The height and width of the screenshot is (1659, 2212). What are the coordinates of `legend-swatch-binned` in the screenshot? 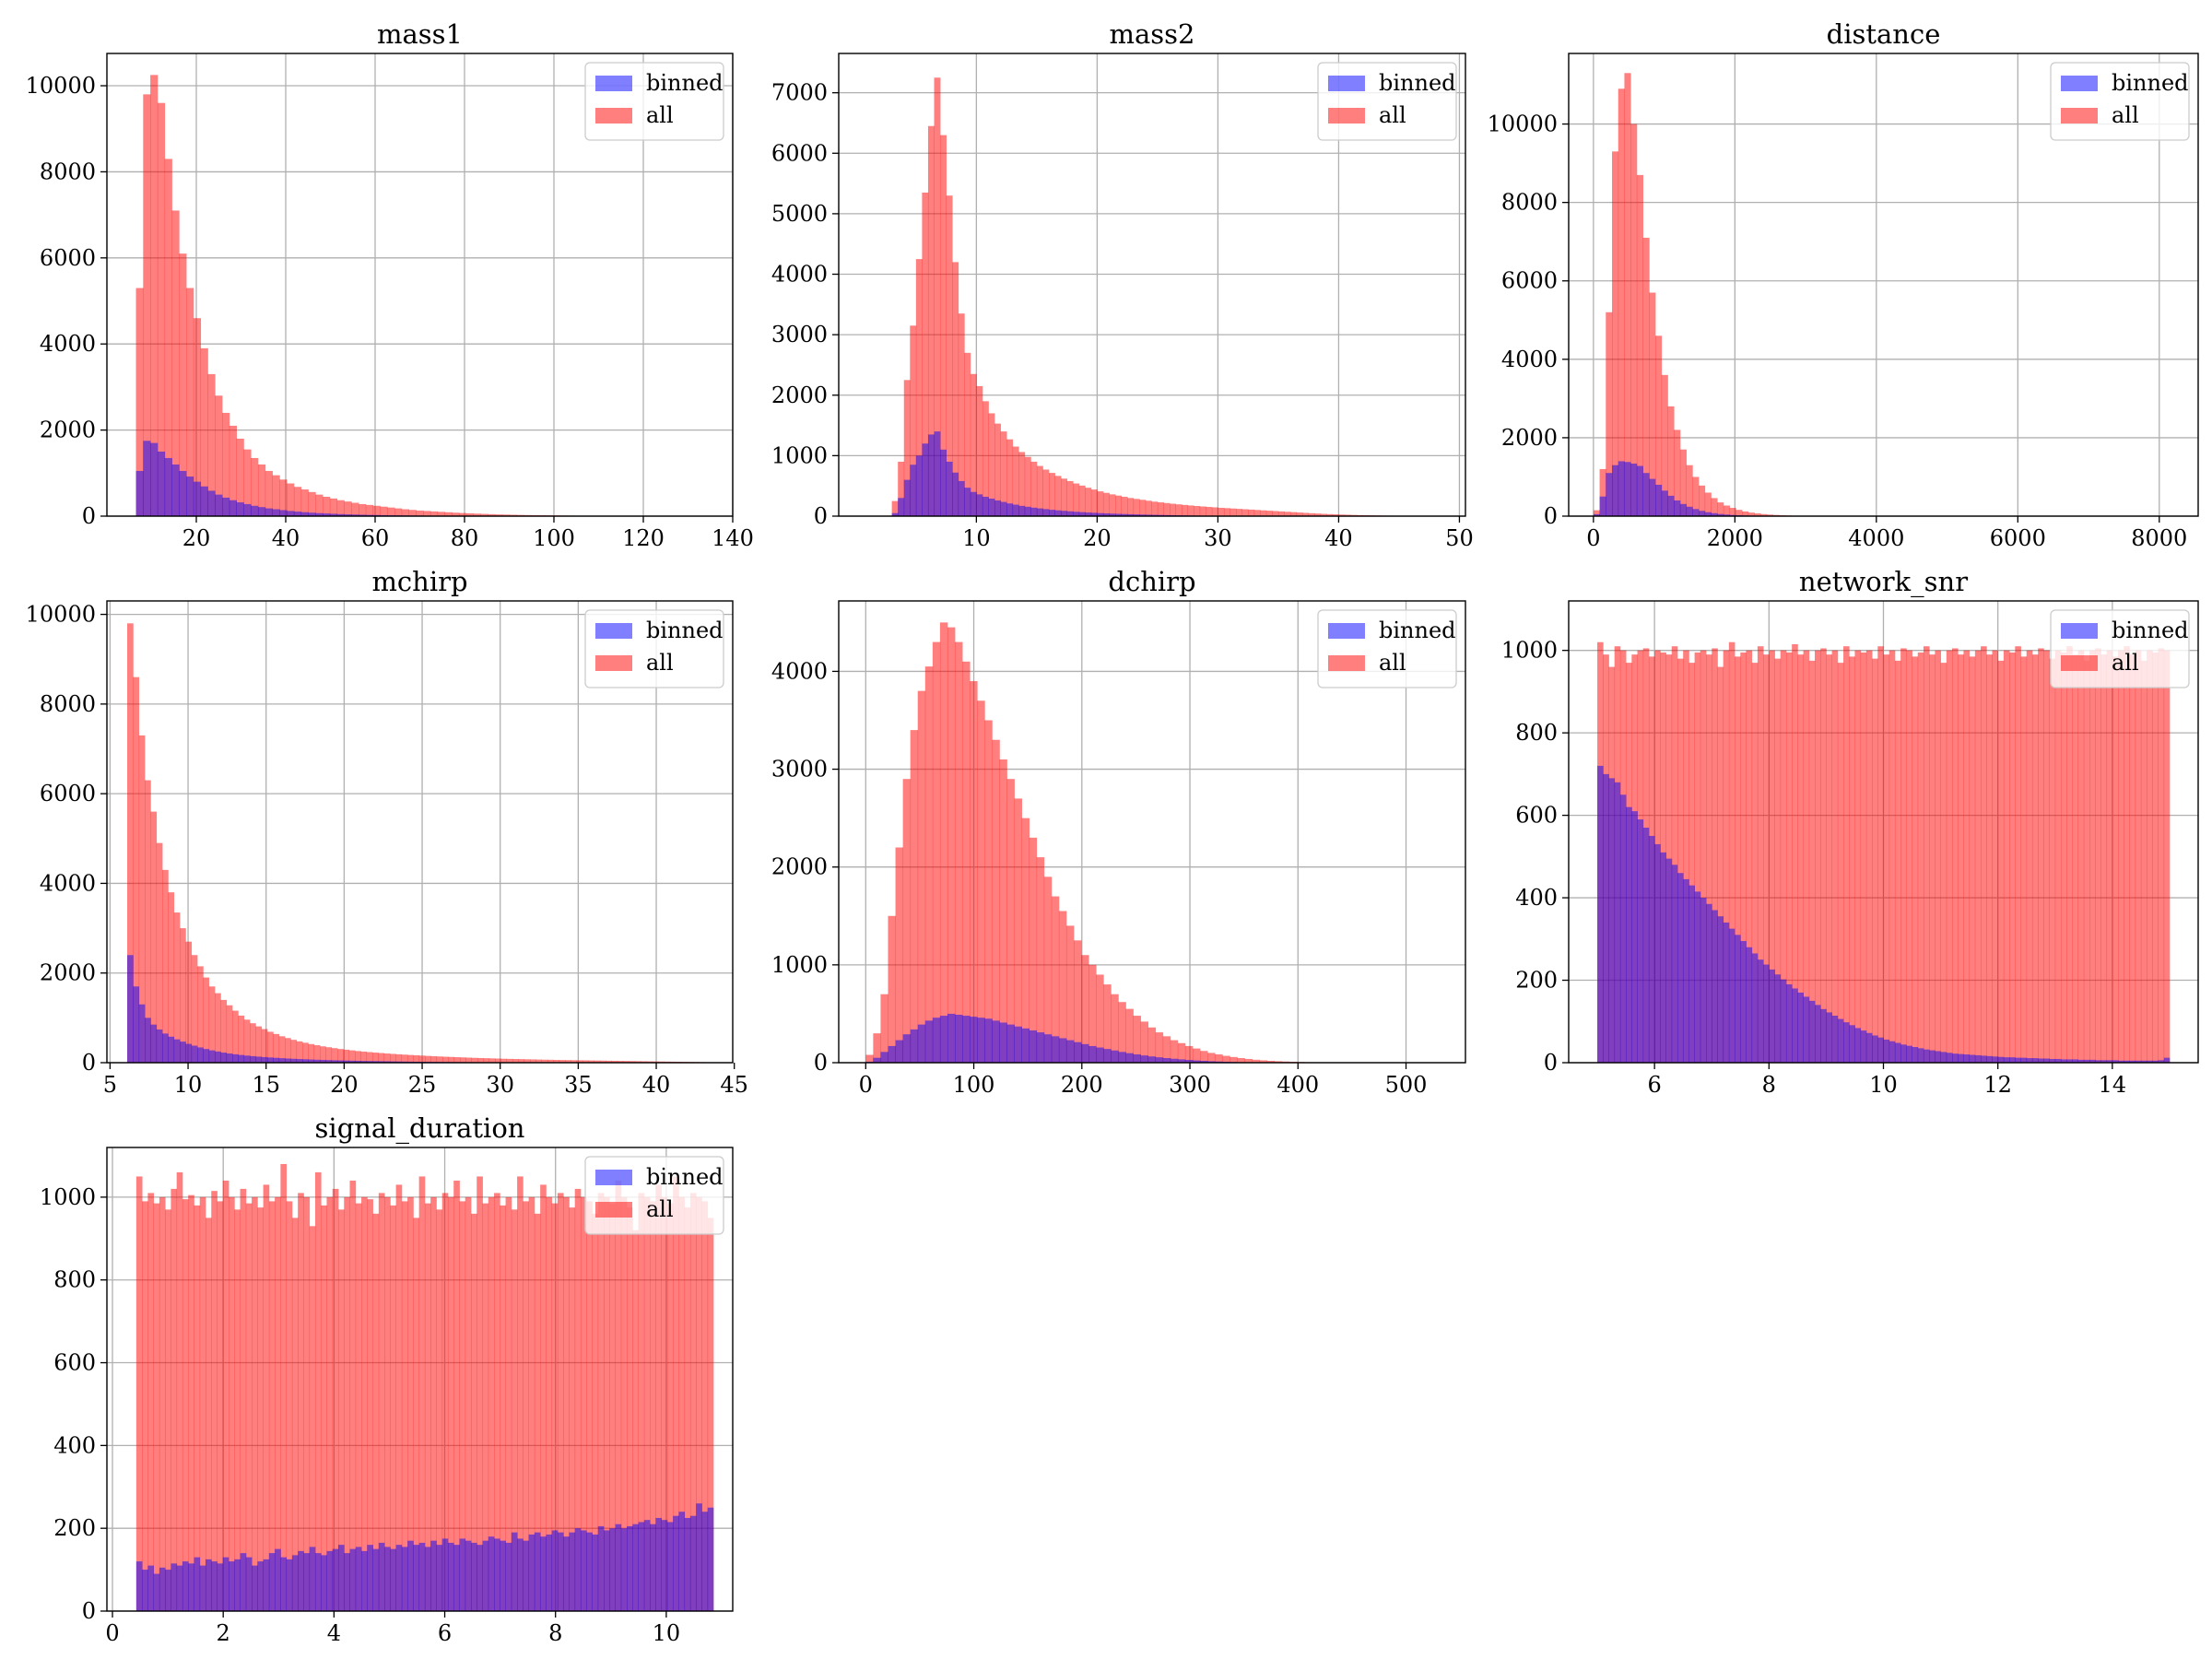 It's located at (2079, 83).